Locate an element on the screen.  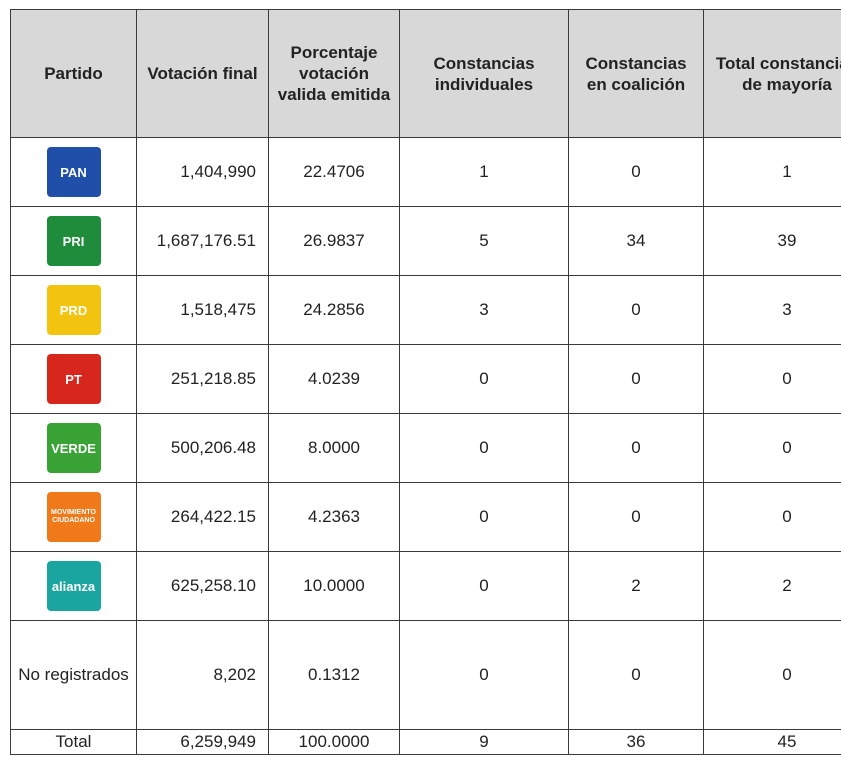
table-row: PRD 1,518,475 24.2856 3 0 3 is located at coordinates (425, 310).